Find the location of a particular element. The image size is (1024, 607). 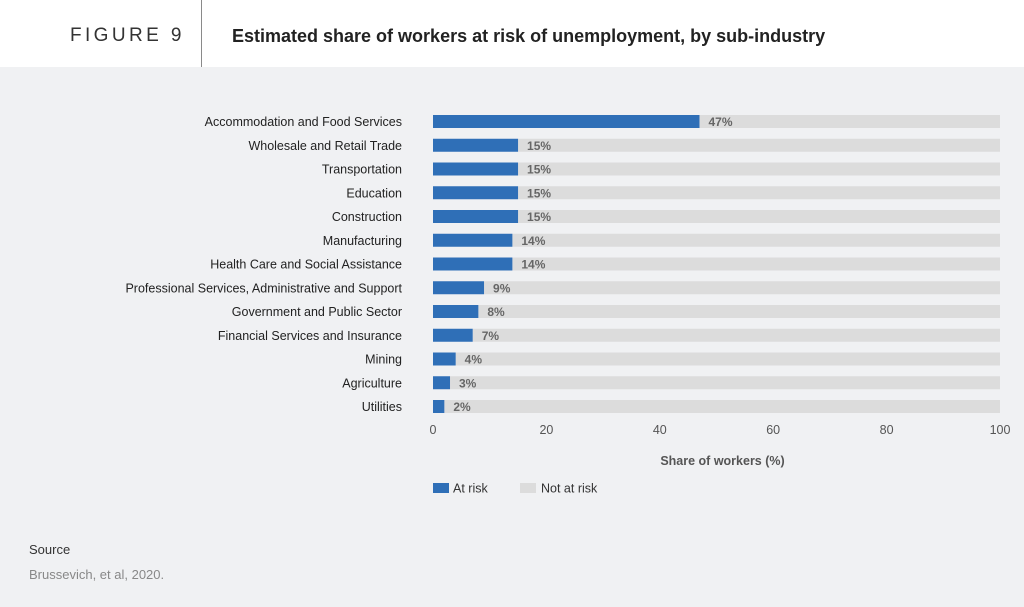

category-label: Agriculture is located at coordinates (372, 383).